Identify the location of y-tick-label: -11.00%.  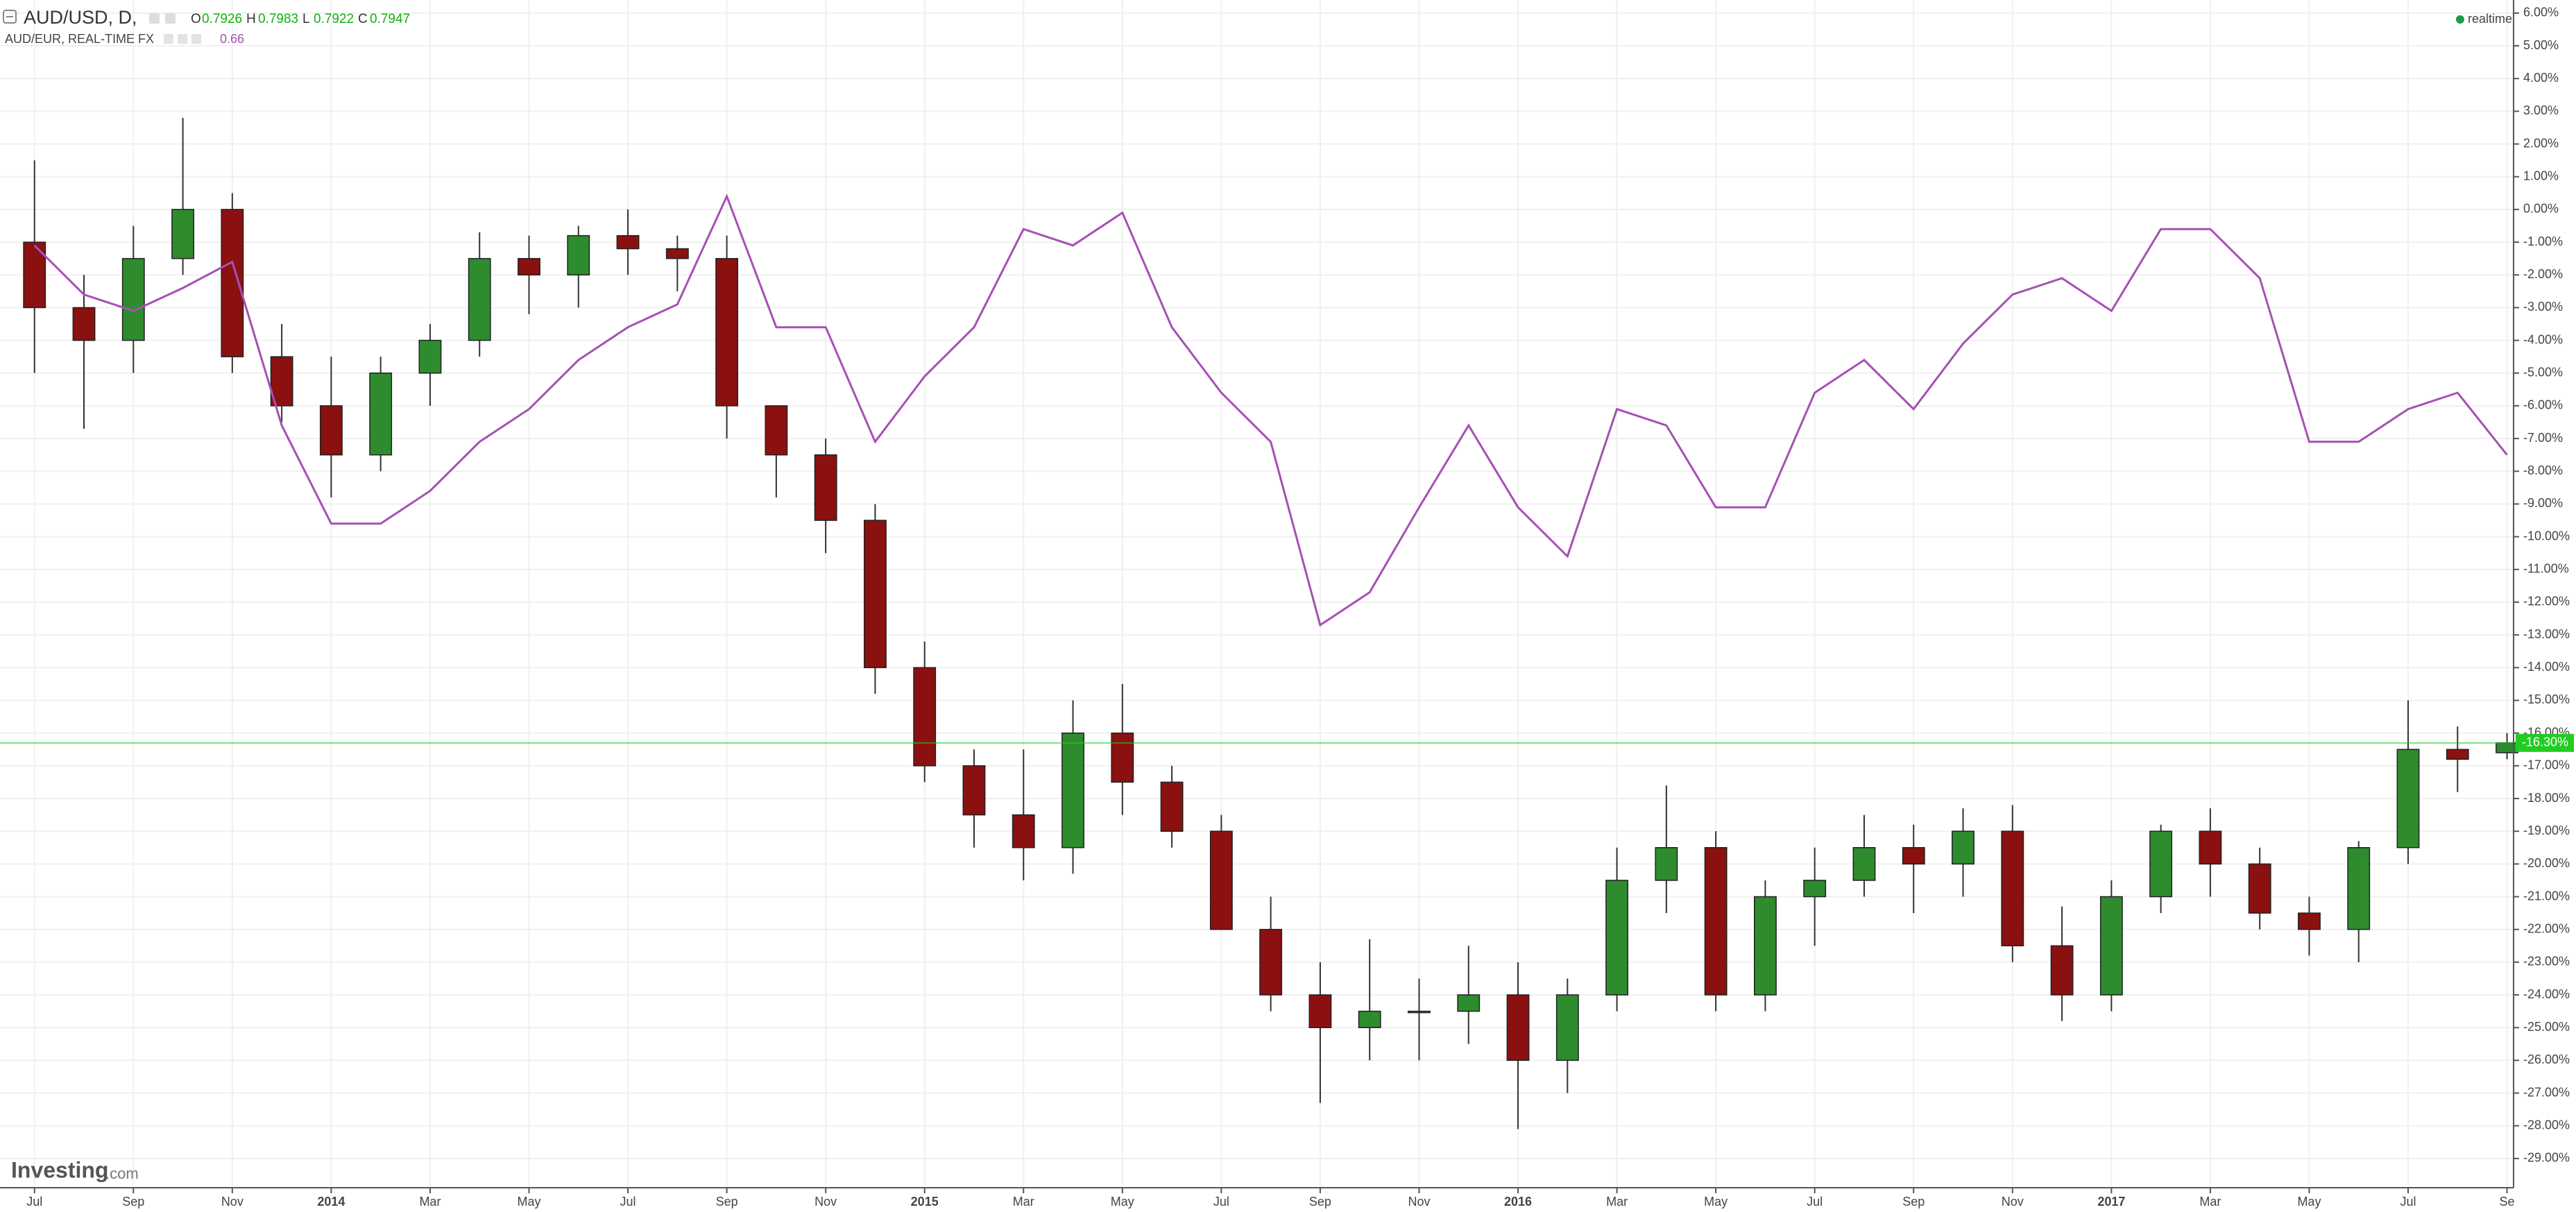
(2546, 569).